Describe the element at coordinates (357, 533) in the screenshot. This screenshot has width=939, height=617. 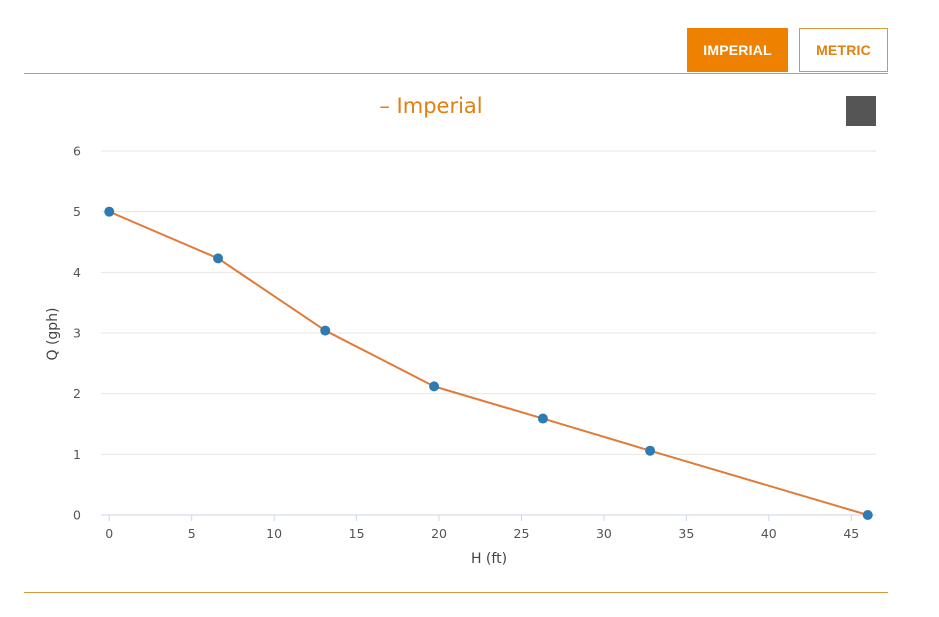
I see `x-tick-label: 15` at that location.